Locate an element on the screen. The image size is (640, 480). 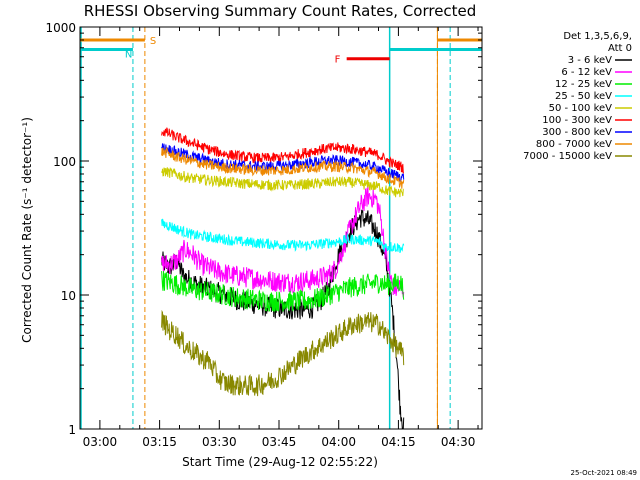
legend-entry-label: 6 - 12 keV is located at coordinates (586, 72).